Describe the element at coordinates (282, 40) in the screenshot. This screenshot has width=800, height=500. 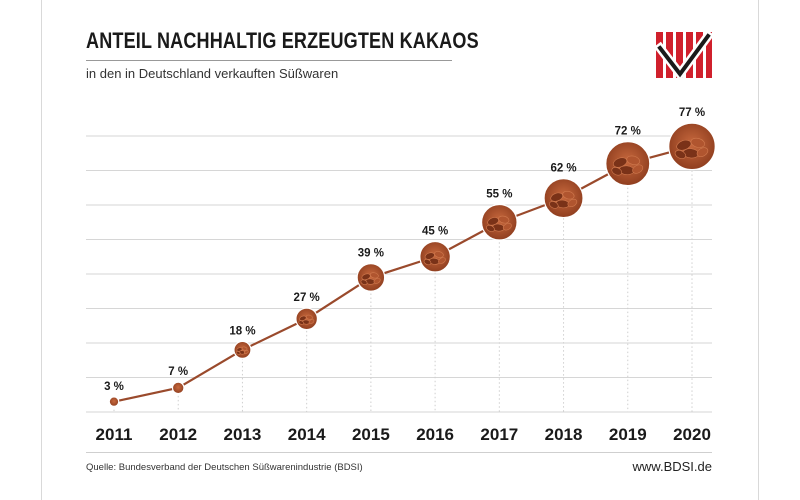
I see `chart-title: ANTEIL NACHHALTIG ERZEUGTEN KAKAOS` at that location.